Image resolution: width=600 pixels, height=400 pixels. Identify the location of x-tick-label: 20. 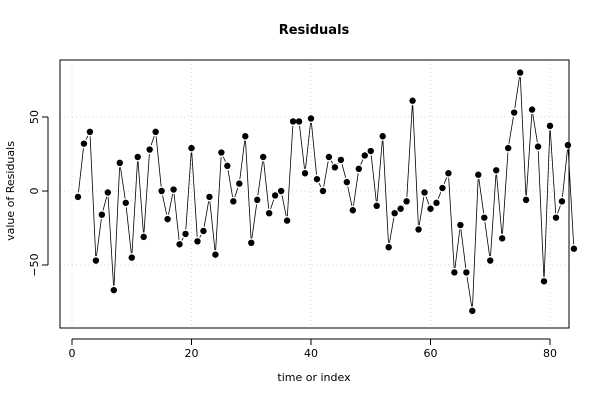
(192, 353).